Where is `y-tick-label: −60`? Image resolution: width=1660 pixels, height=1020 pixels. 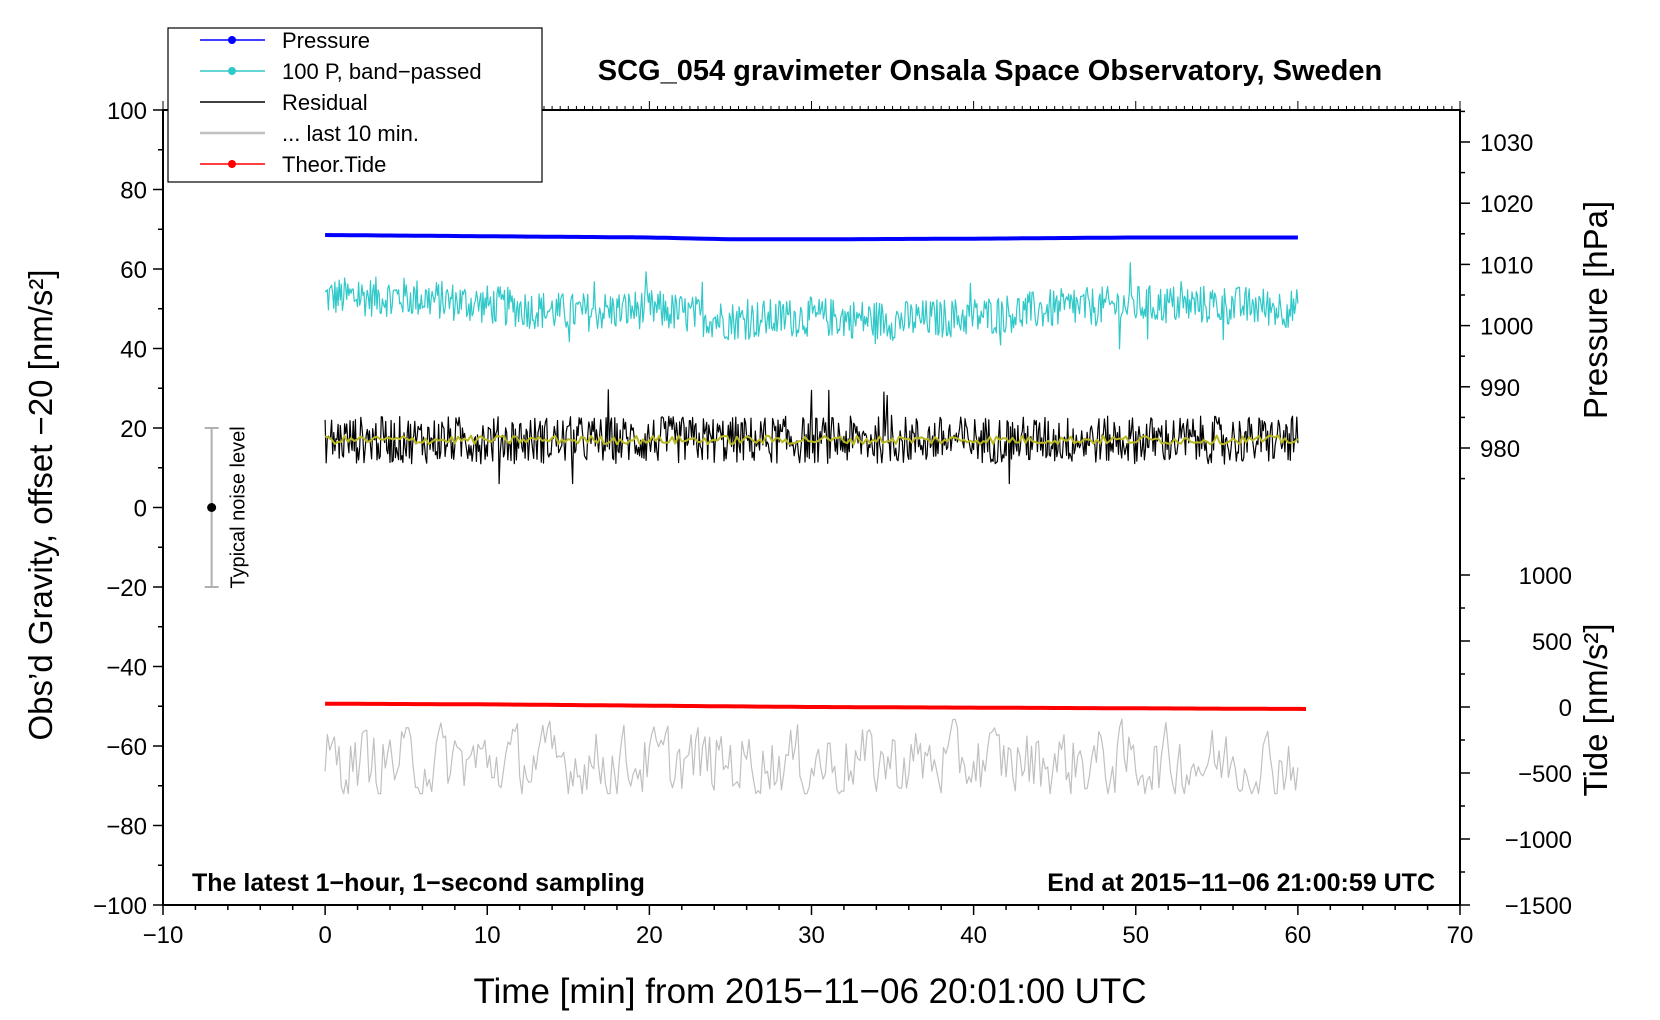
y-tick-label: −60 is located at coordinates (126, 747).